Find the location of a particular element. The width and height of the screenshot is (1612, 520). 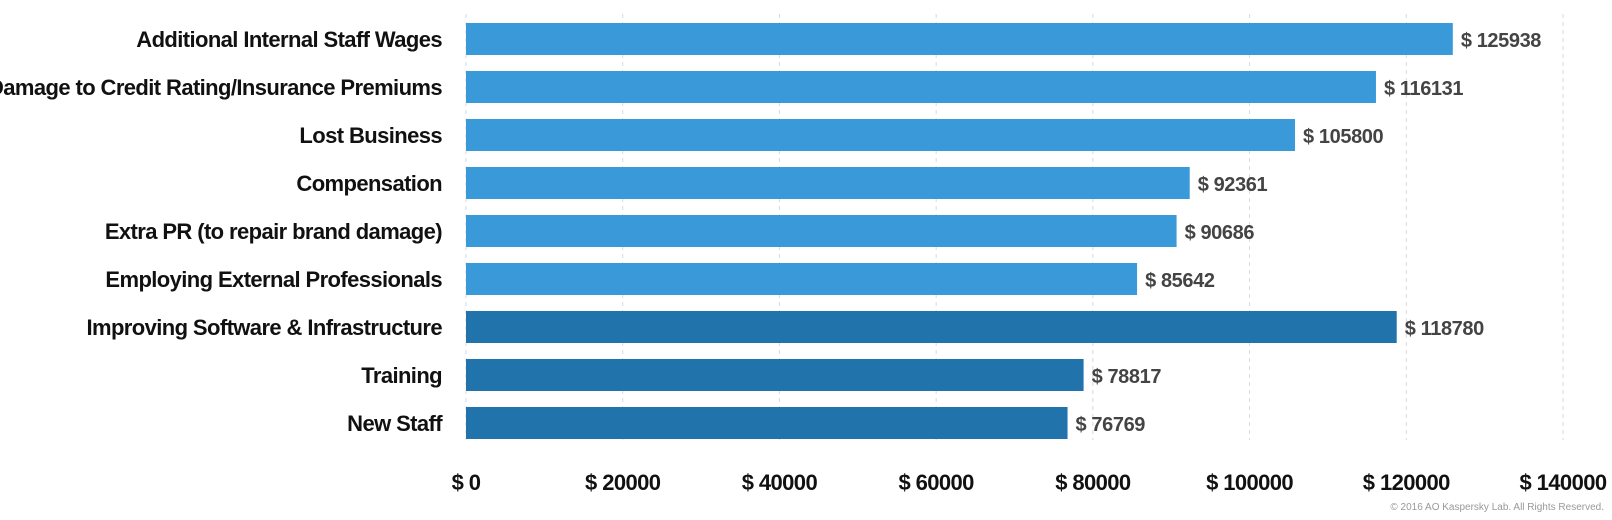

value-label: $ 116131 is located at coordinates (1423, 89).